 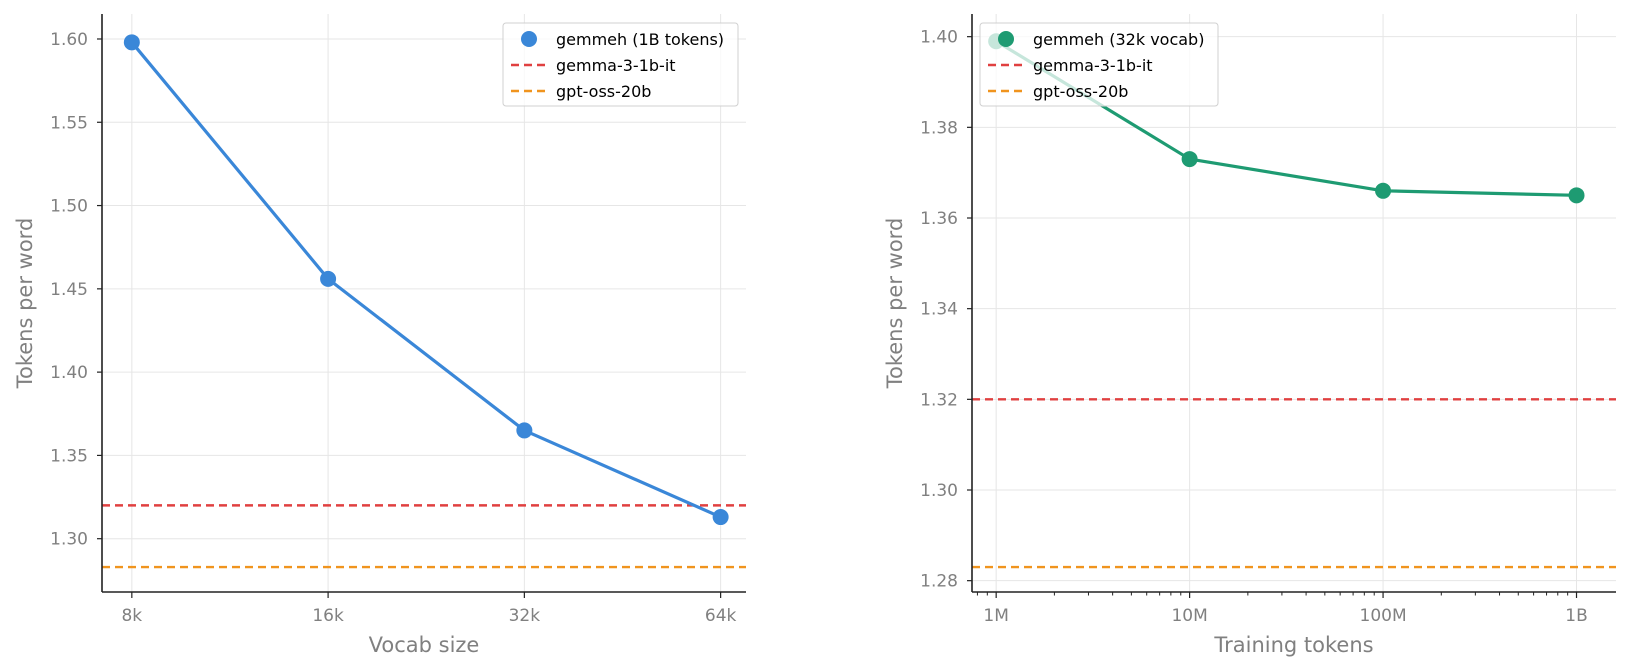 I want to click on y-tick-label: 1.50, so click(x=69, y=207).